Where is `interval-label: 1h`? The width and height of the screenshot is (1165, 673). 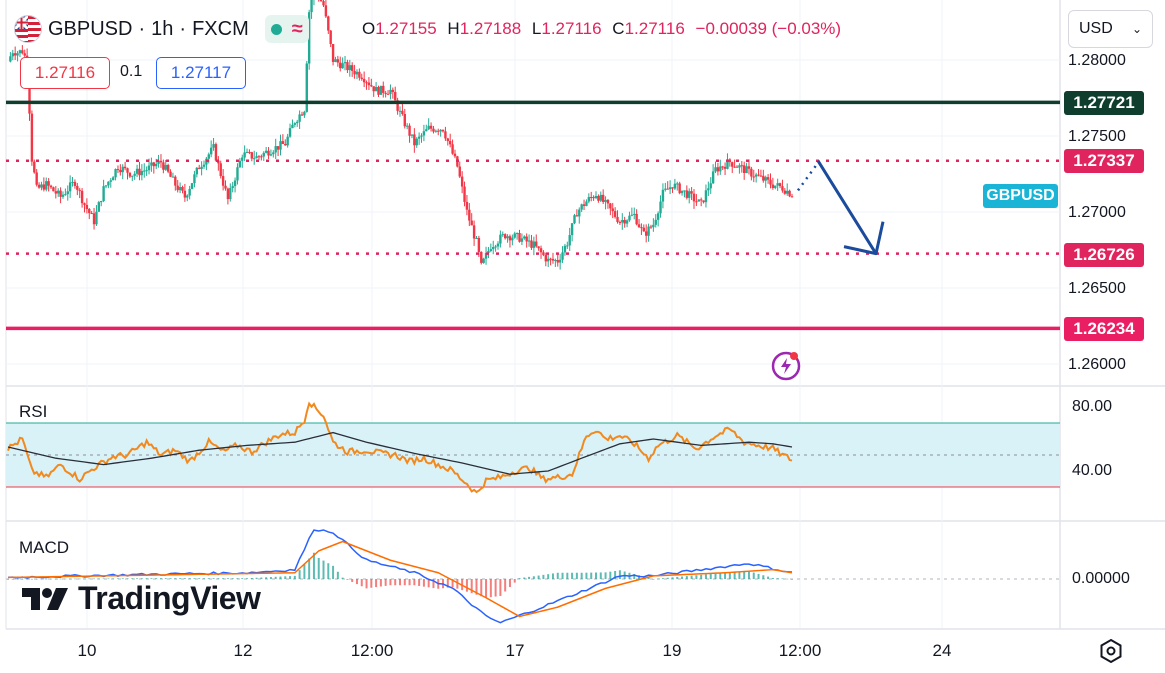 interval-label: 1h is located at coordinates (162, 28).